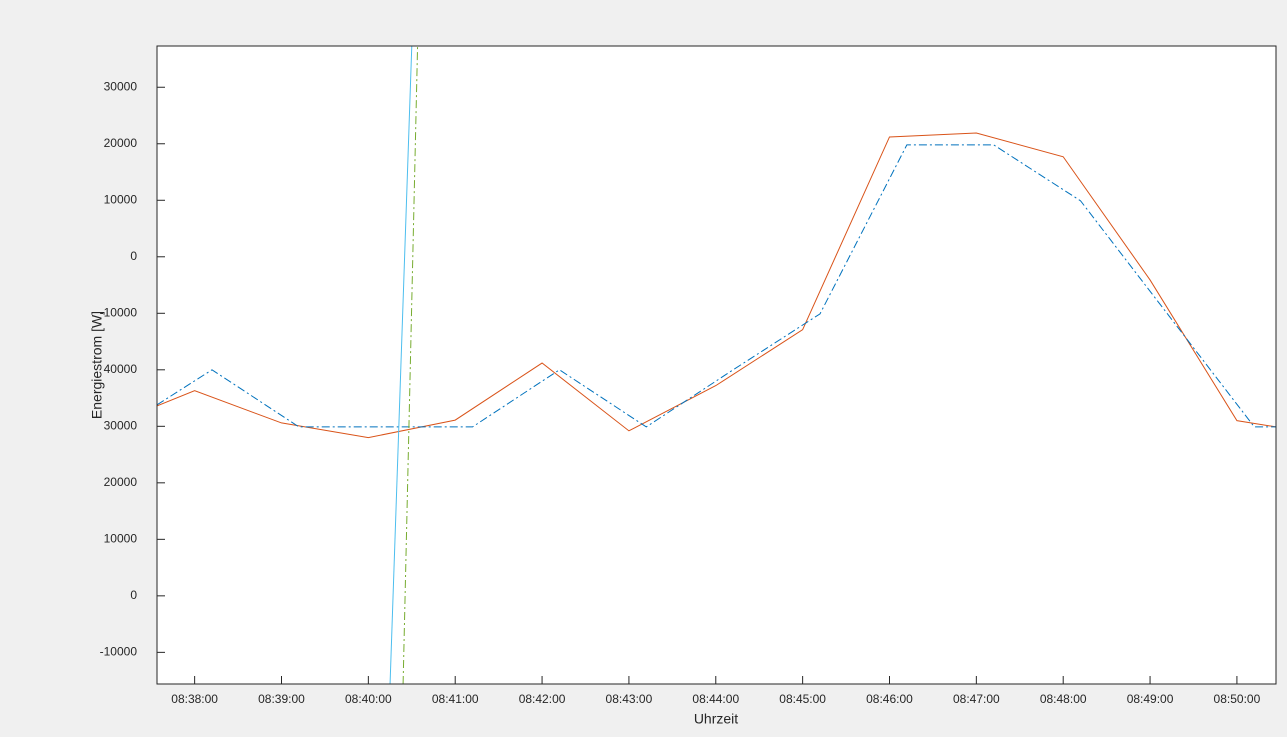 The width and height of the screenshot is (1287, 737). What do you see at coordinates (121, 369) in the screenshot?
I see `y-tick-label: 40000` at bounding box center [121, 369].